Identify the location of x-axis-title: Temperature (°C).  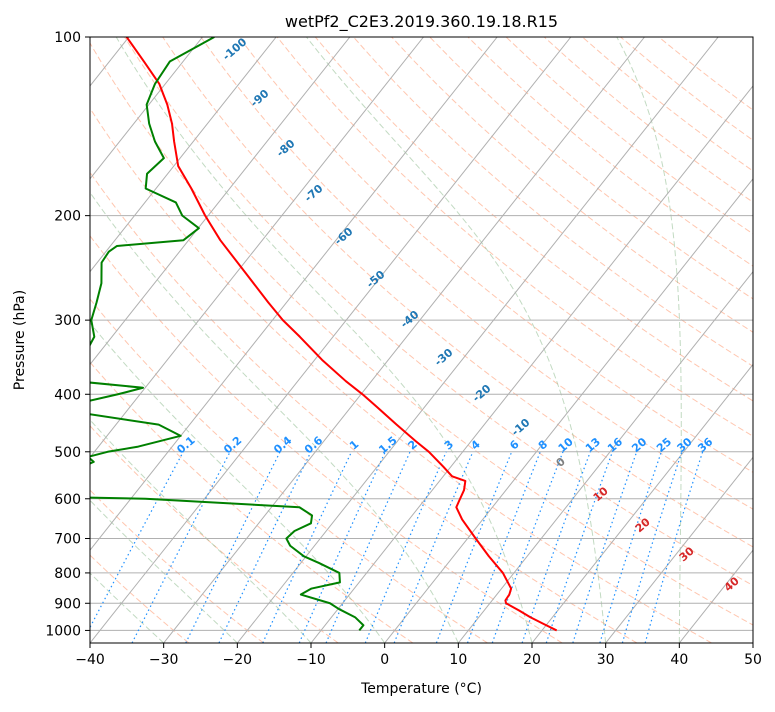
(421, 689).